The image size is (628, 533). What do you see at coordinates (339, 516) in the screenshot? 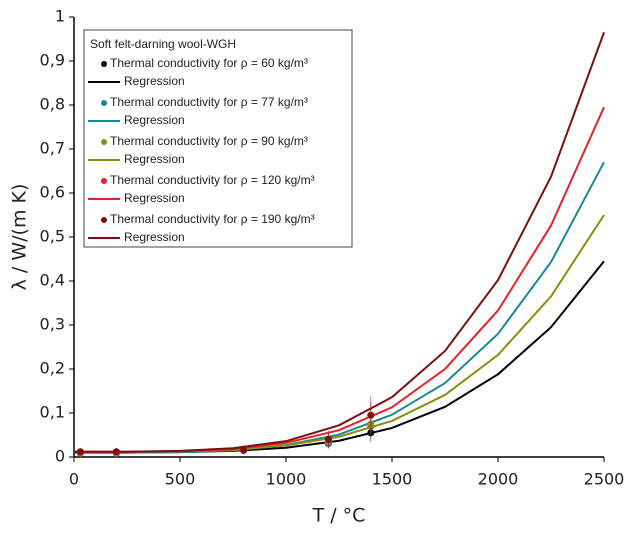
I see `x-axis-label: T / °C` at bounding box center [339, 516].